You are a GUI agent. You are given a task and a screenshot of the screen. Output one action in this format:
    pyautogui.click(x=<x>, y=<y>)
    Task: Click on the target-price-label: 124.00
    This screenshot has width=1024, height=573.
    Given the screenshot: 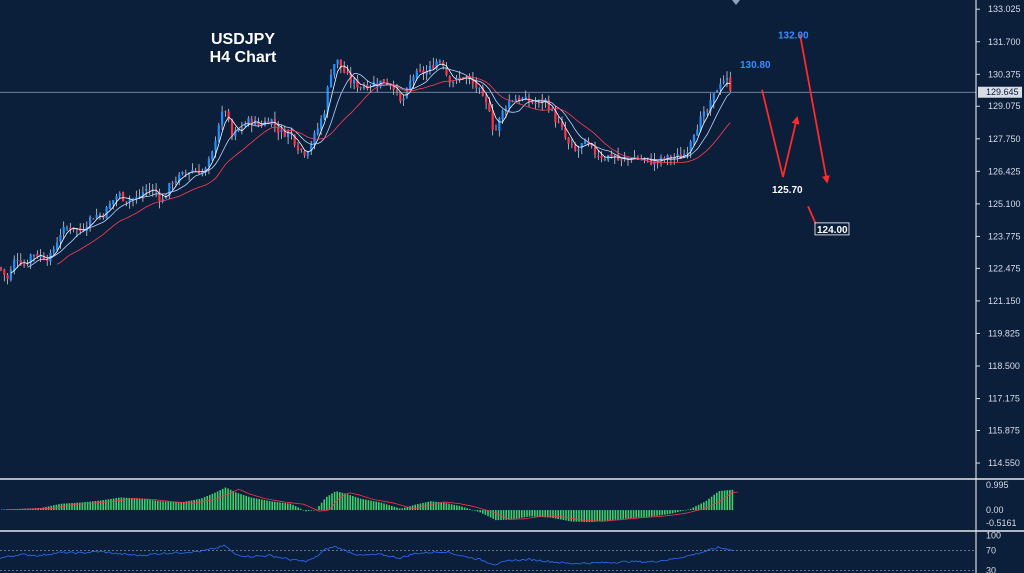 What is the action you would take?
    pyautogui.click(x=832, y=230)
    